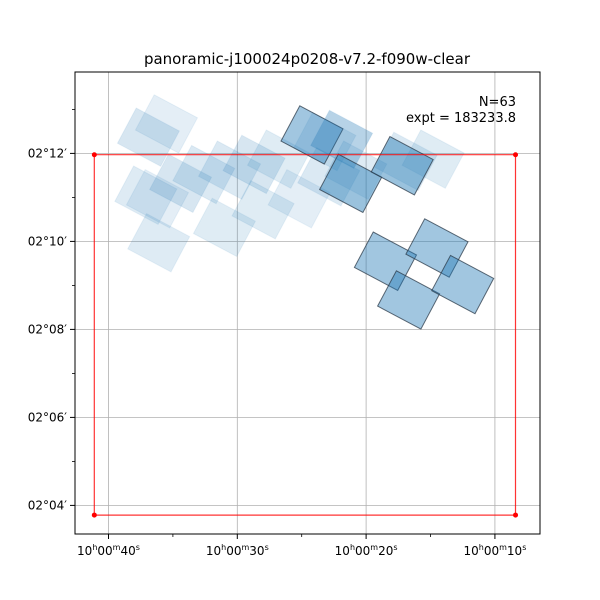  What do you see at coordinates (48, 153) in the screenshot?
I see `y-tick-label: 02°12′` at bounding box center [48, 153].